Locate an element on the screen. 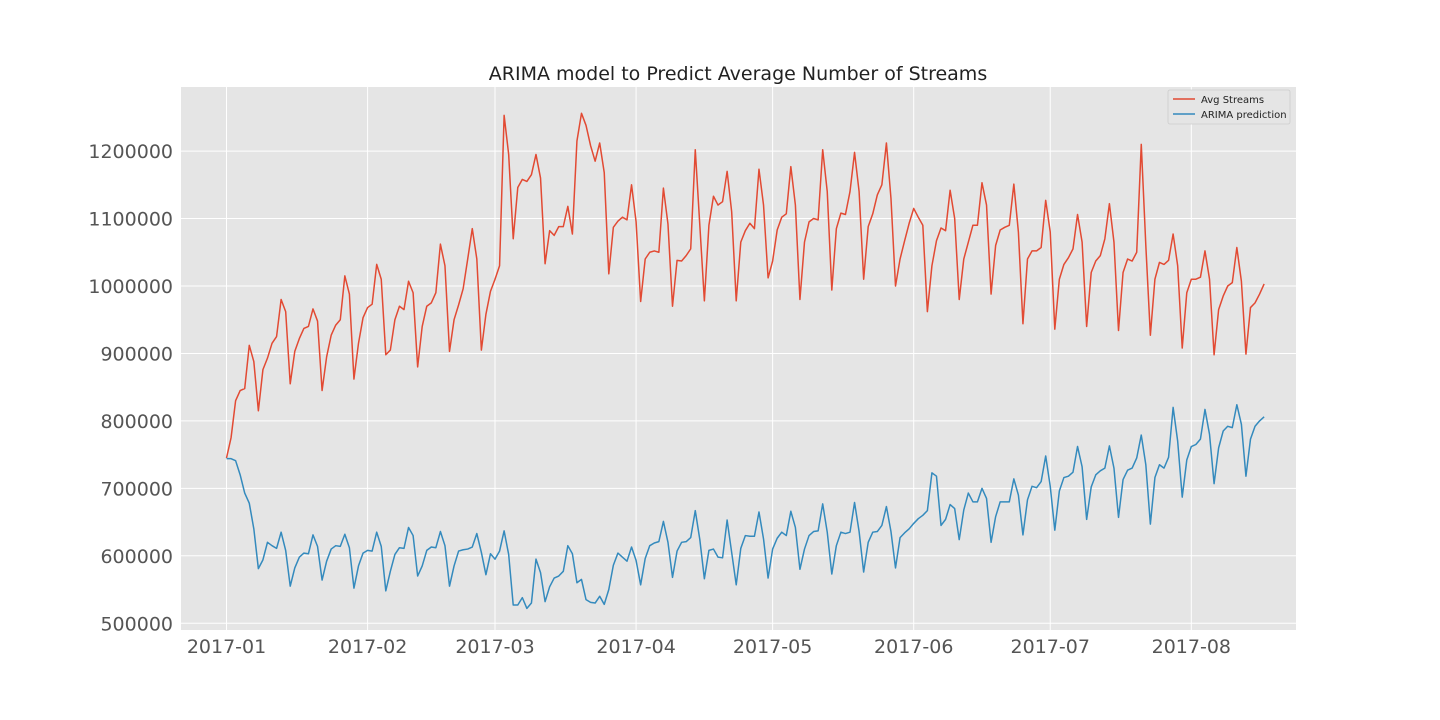 The image size is (1440, 720). x-tick-label: 2017-08 is located at coordinates (1191, 647).